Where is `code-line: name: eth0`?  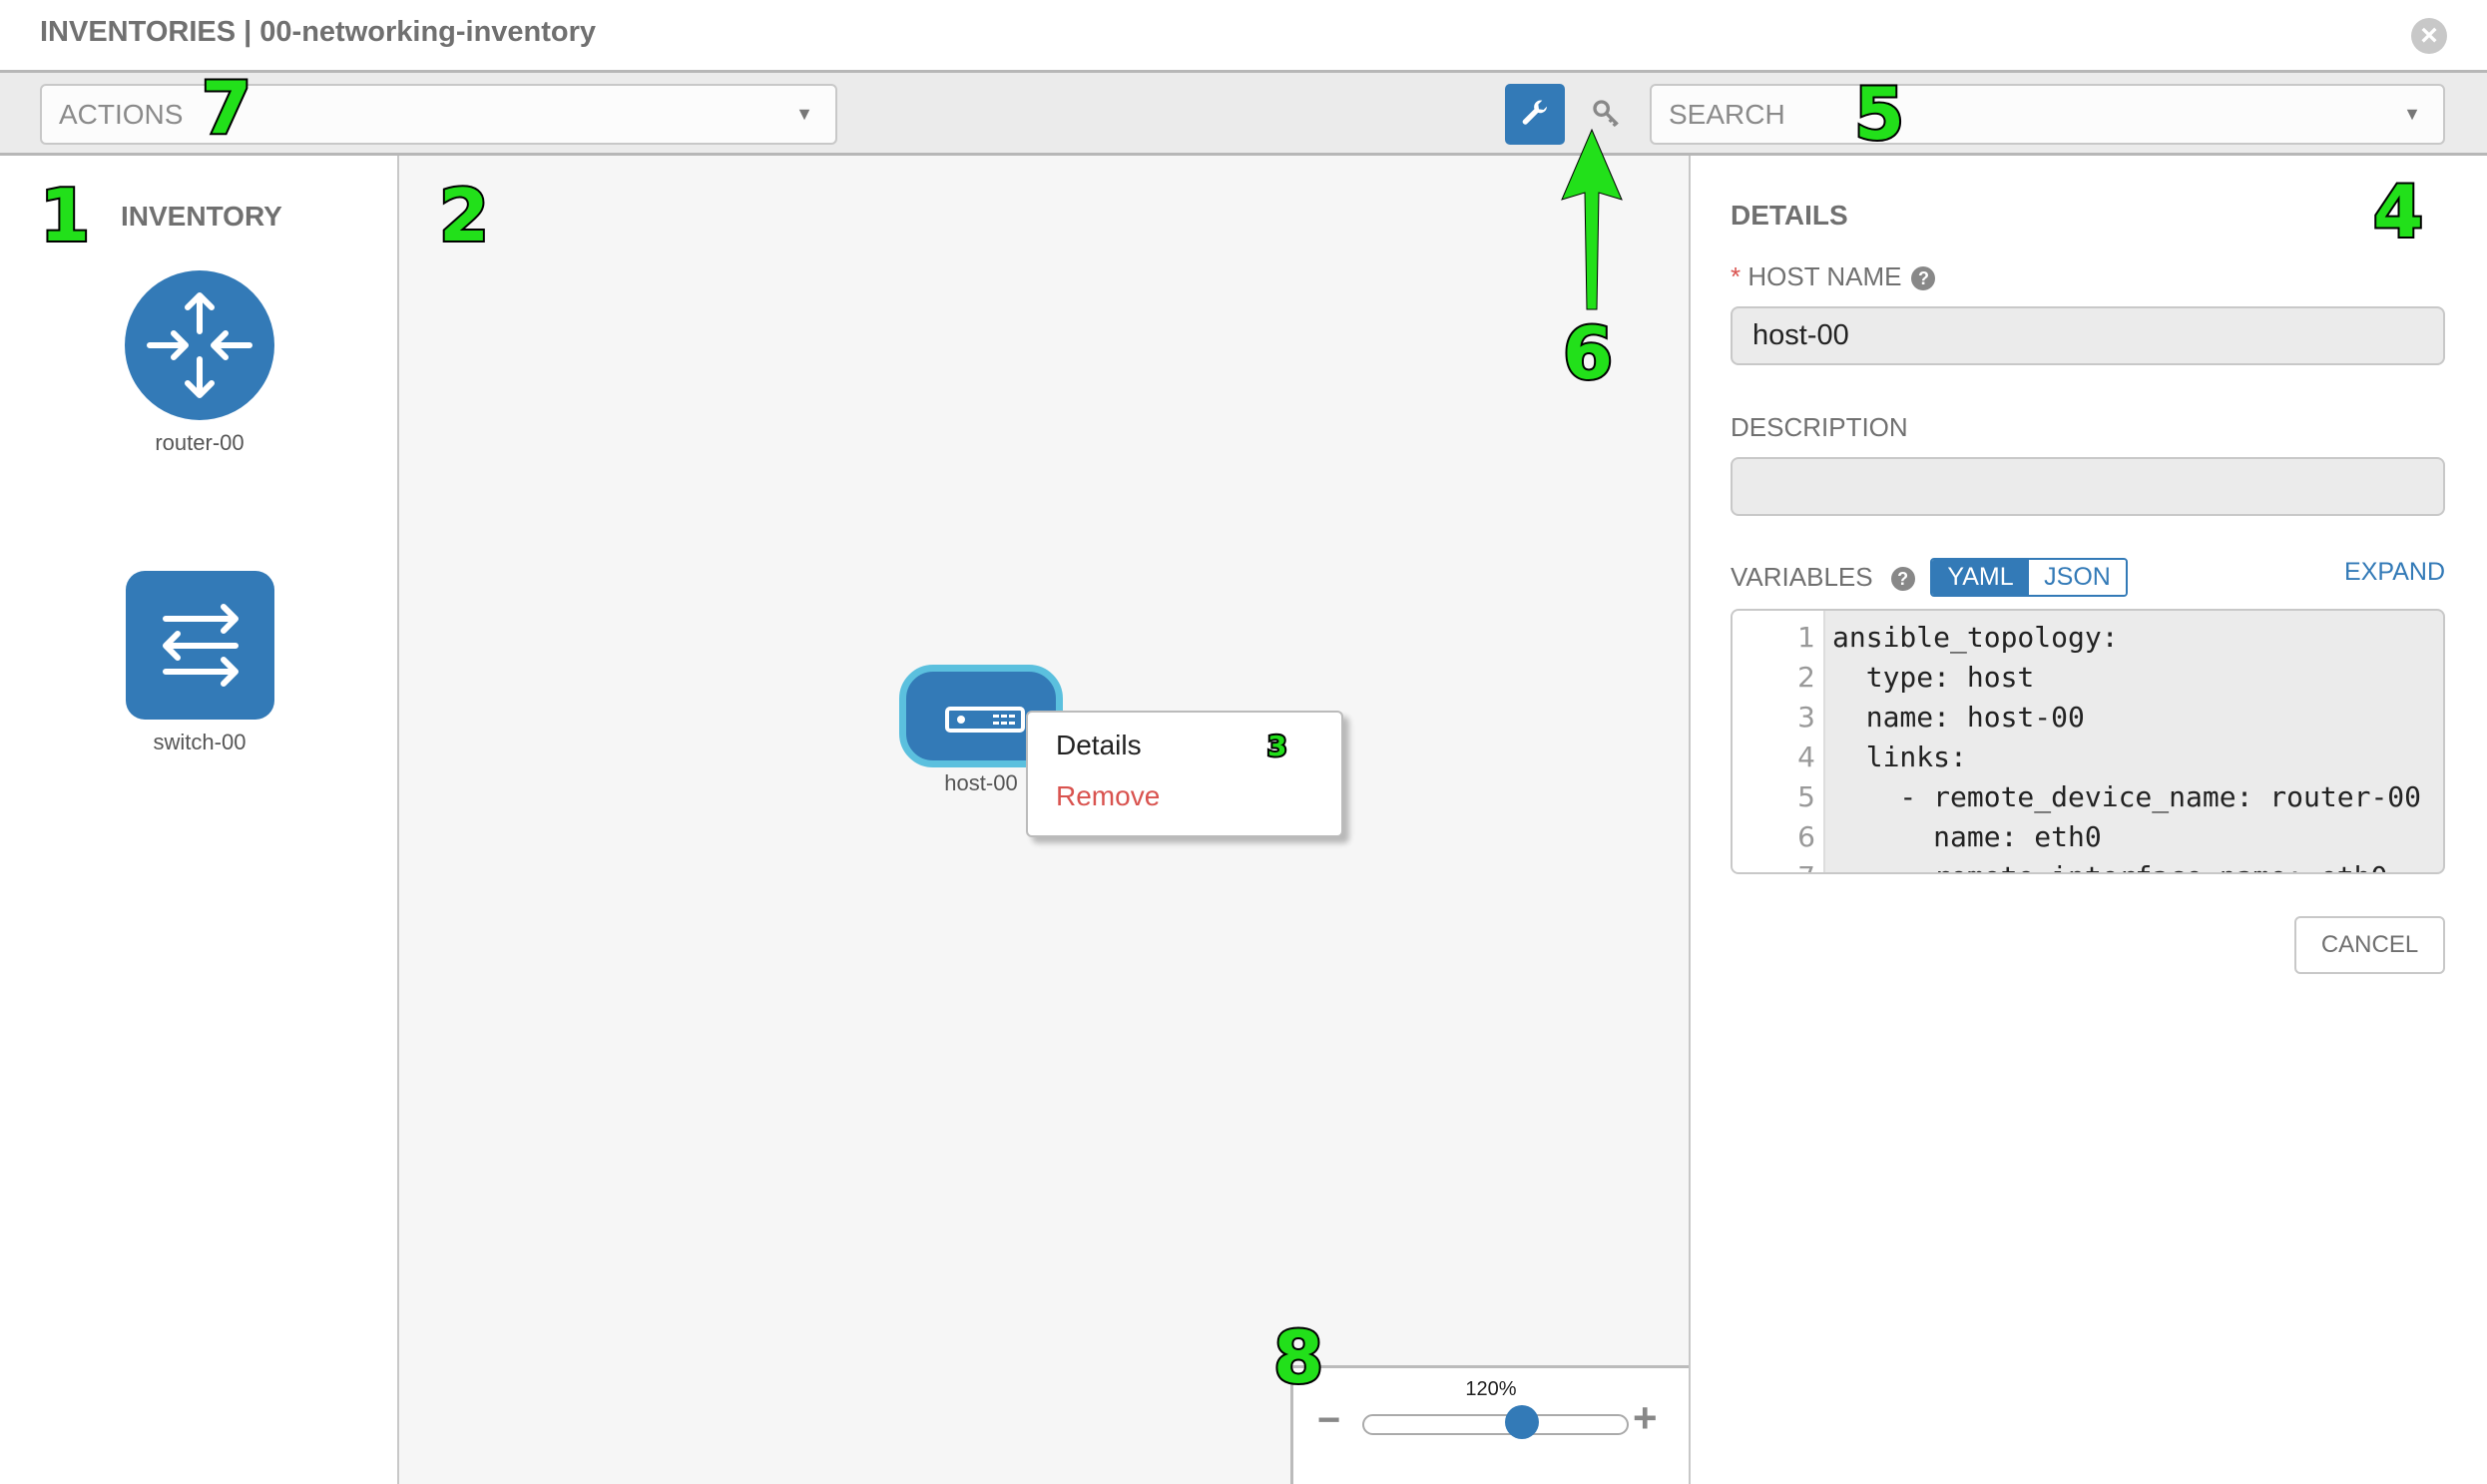 code-line: name: eth0 is located at coordinates (1967, 836).